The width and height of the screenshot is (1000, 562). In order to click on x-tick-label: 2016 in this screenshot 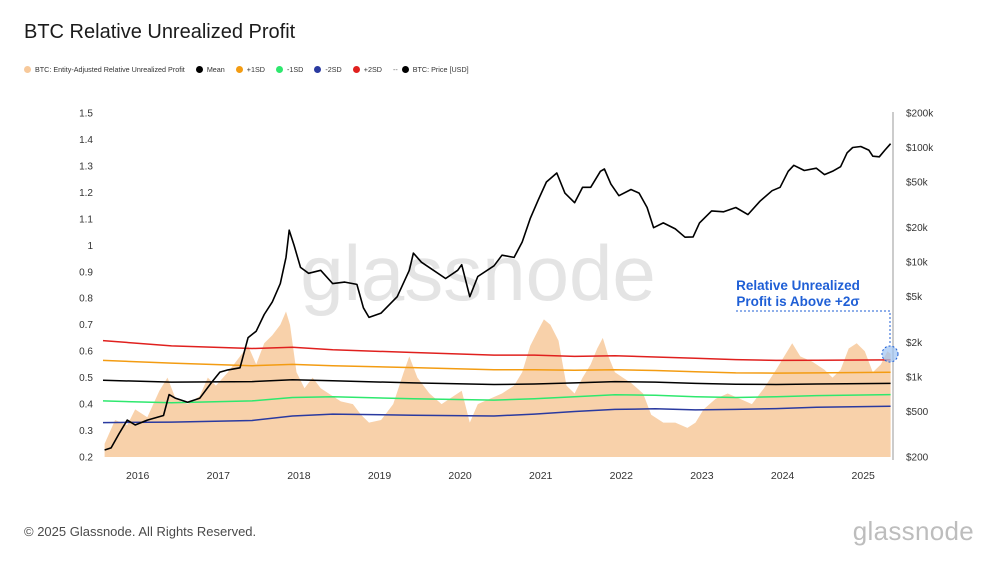, I will do `click(138, 476)`.